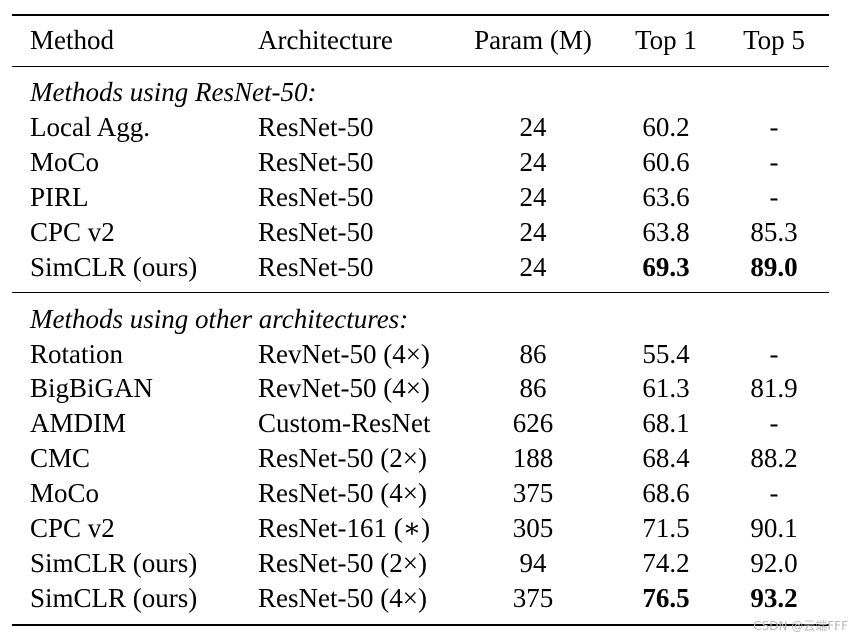  Describe the element at coordinates (774, 528) in the screenshot. I see `cell-top5: 90.1` at that location.